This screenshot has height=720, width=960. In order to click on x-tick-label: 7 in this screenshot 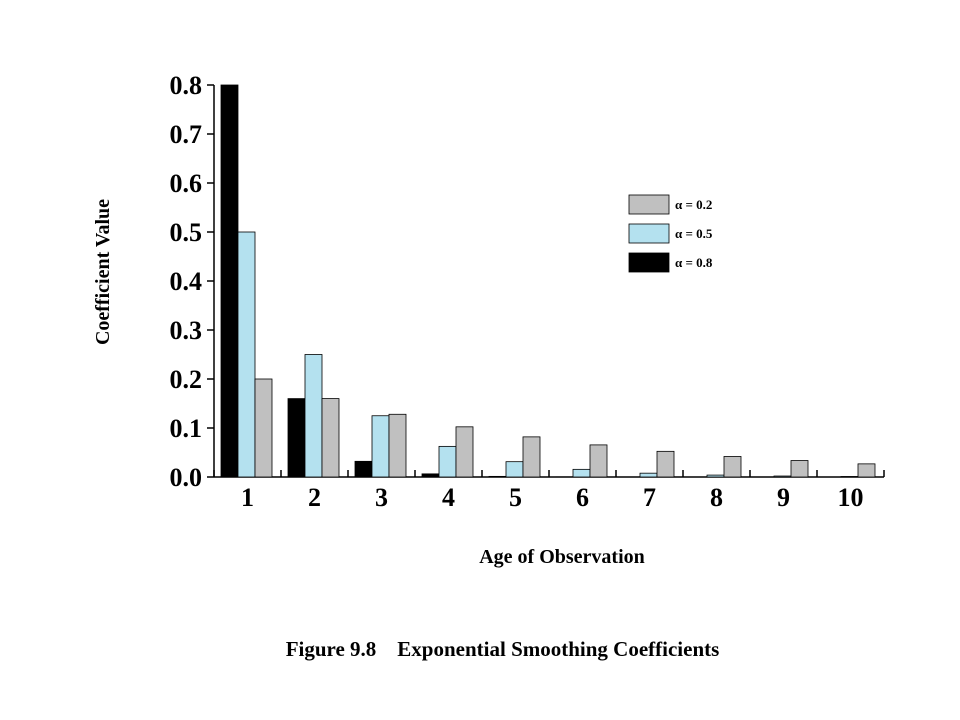, I will do `click(649, 497)`.